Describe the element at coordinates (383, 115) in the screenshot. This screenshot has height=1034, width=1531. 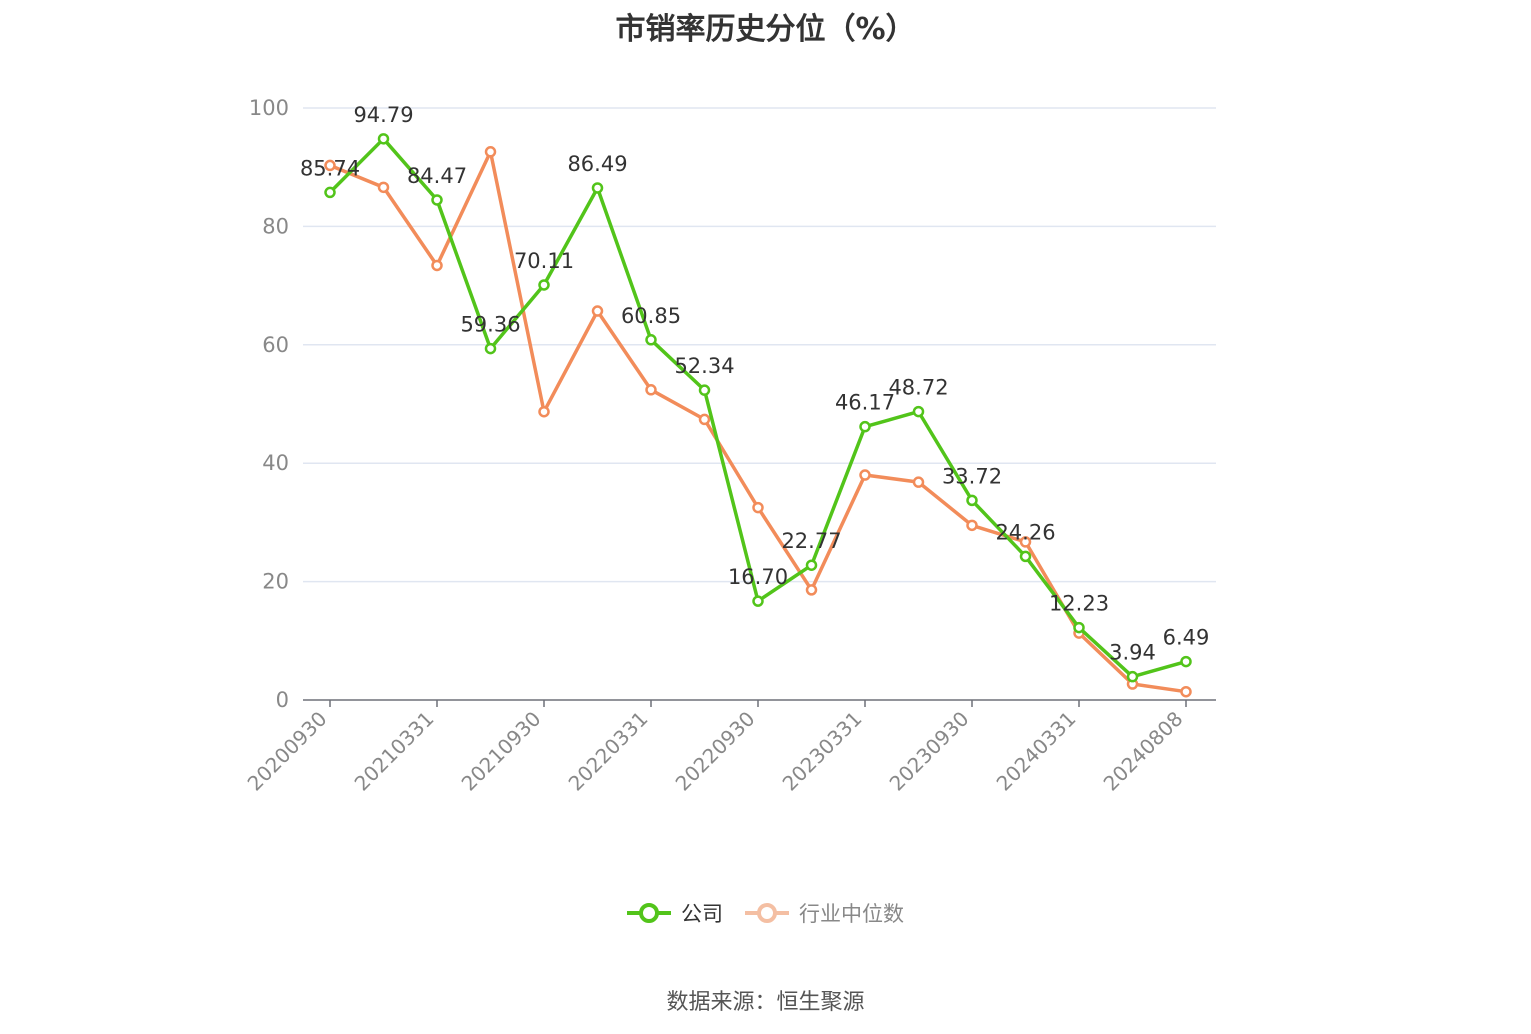
I see `data-label: 94.79` at that location.